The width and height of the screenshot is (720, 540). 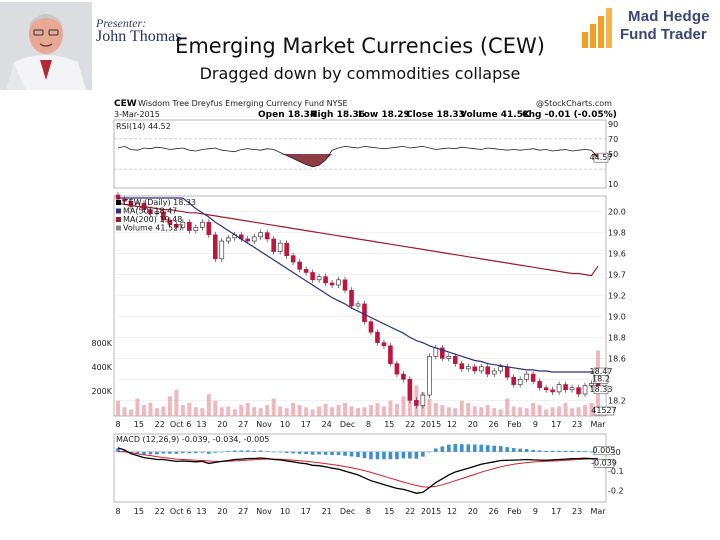 What do you see at coordinates (287, 115) in the screenshot?
I see `chart-open: Open 18.34` at bounding box center [287, 115].